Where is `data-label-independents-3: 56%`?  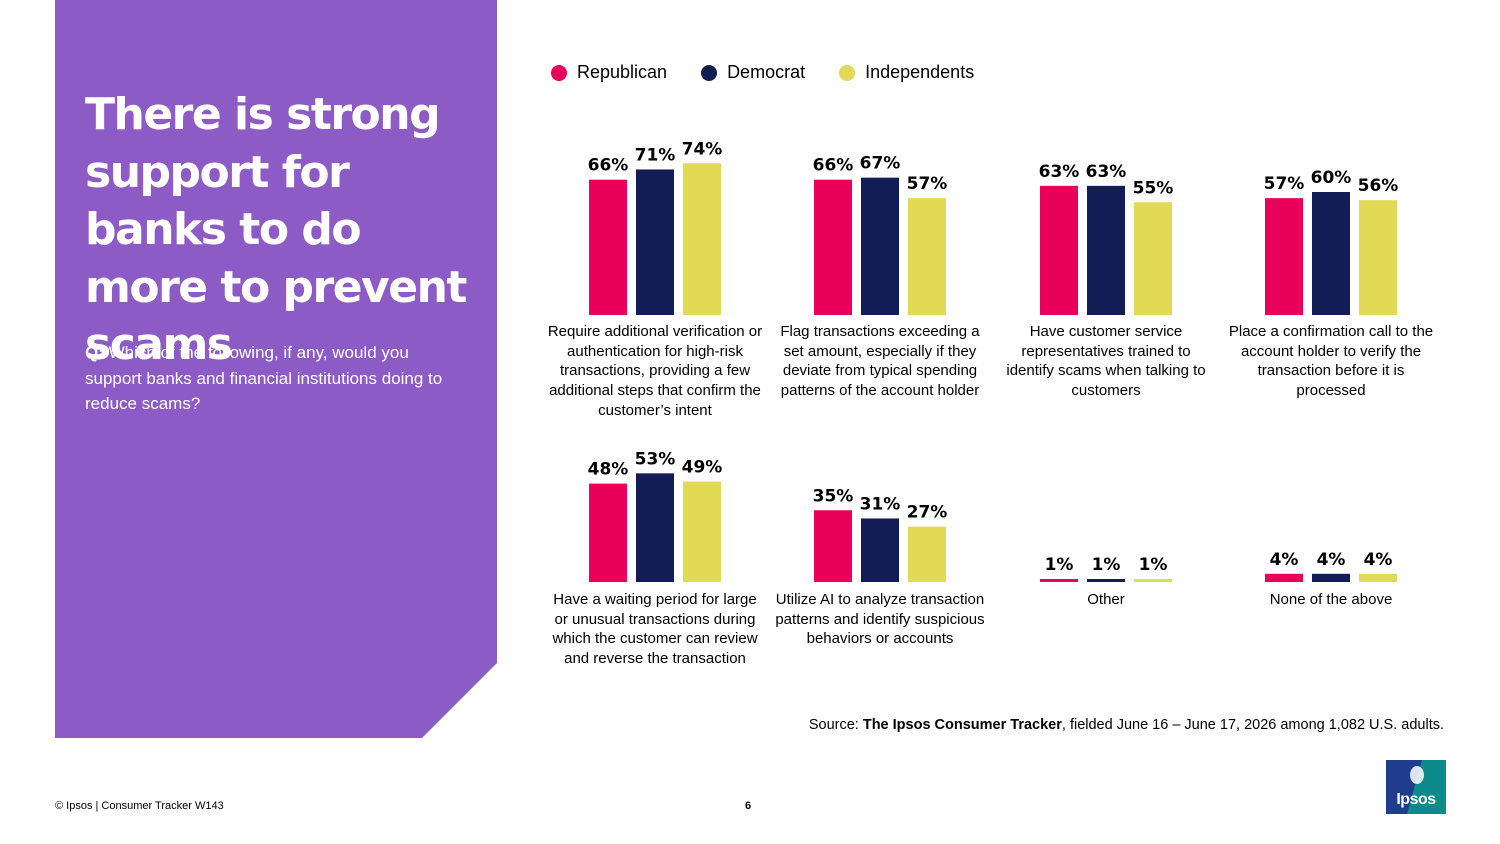
data-label-independents-3: 56% is located at coordinates (1378, 186).